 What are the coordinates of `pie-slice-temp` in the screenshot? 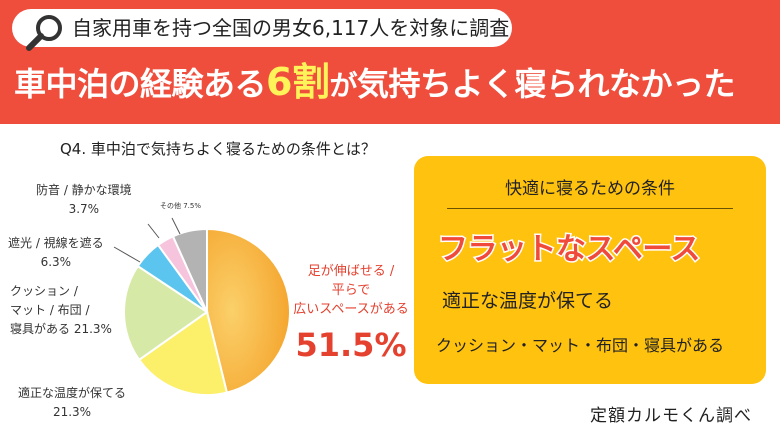 It's located at (183, 353).